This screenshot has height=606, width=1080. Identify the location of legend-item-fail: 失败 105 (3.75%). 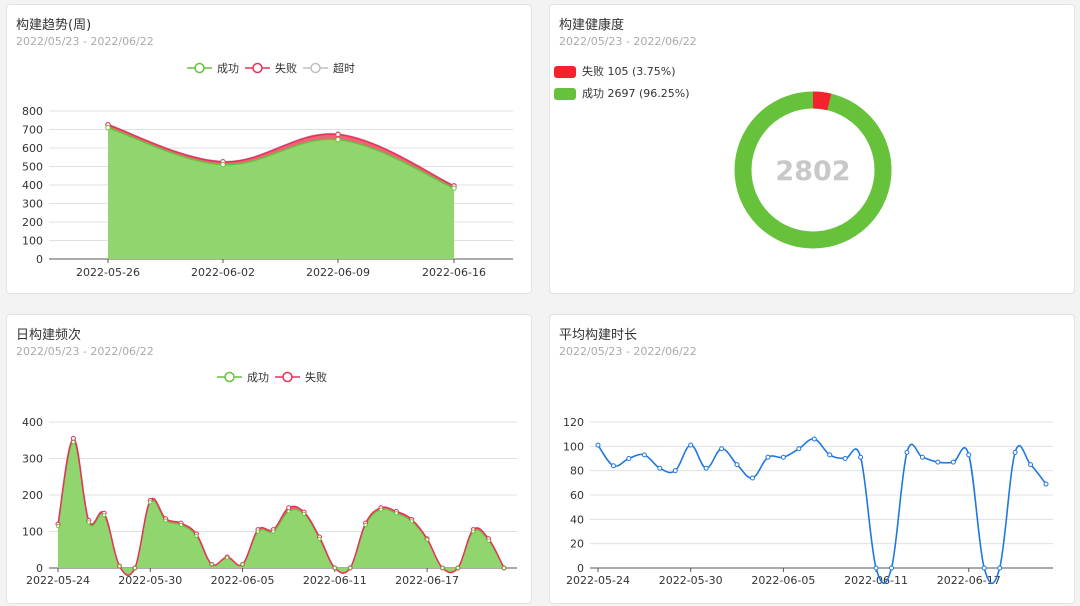
(622, 72).